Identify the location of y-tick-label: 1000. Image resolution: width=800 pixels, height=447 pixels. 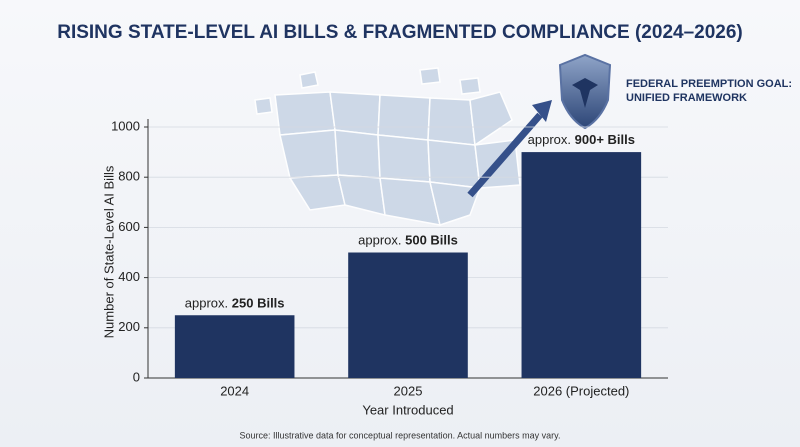
(125, 125).